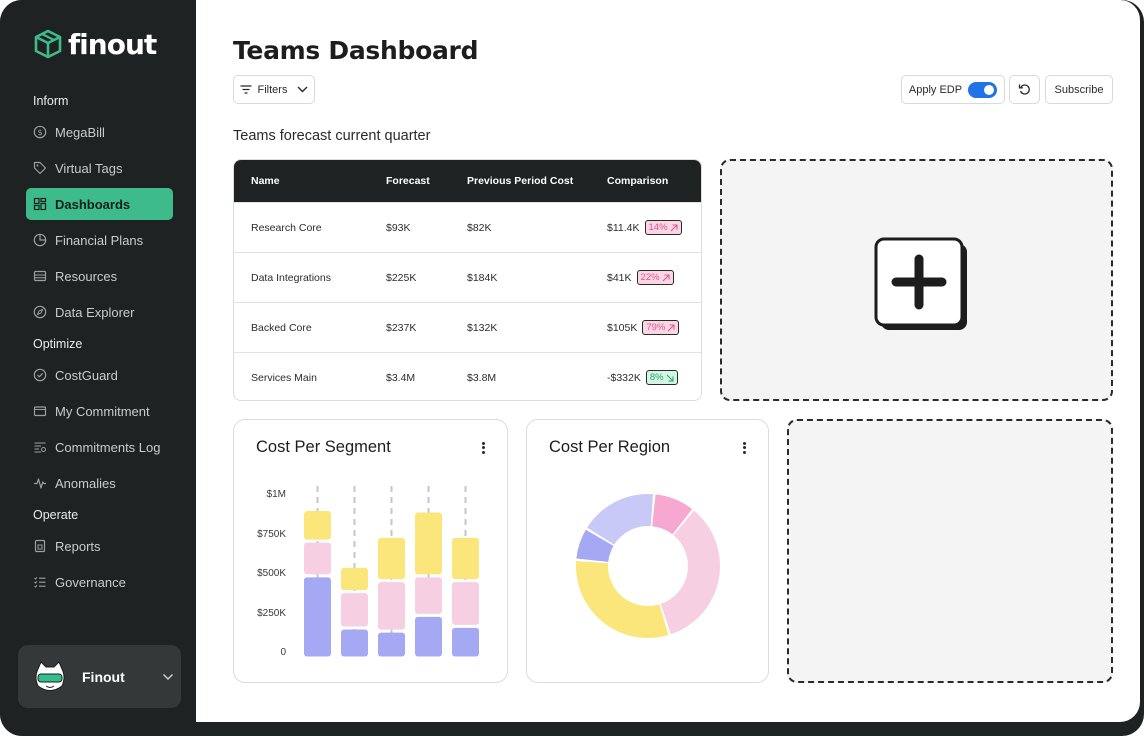  I want to click on user-menu: Finout, so click(99, 676).